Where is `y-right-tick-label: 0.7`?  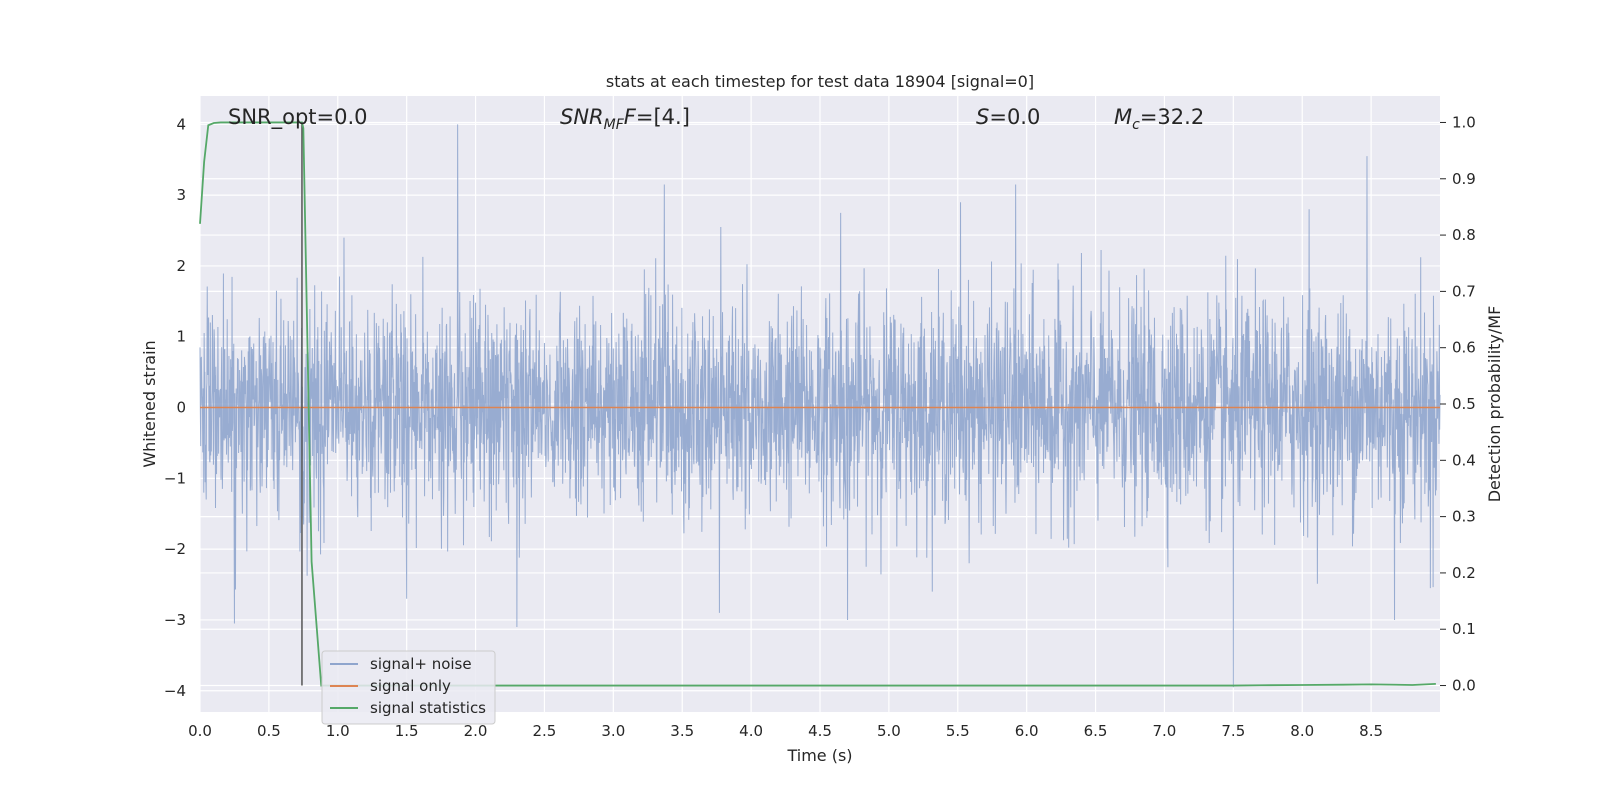 y-right-tick-label: 0.7 is located at coordinates (1464, 291).